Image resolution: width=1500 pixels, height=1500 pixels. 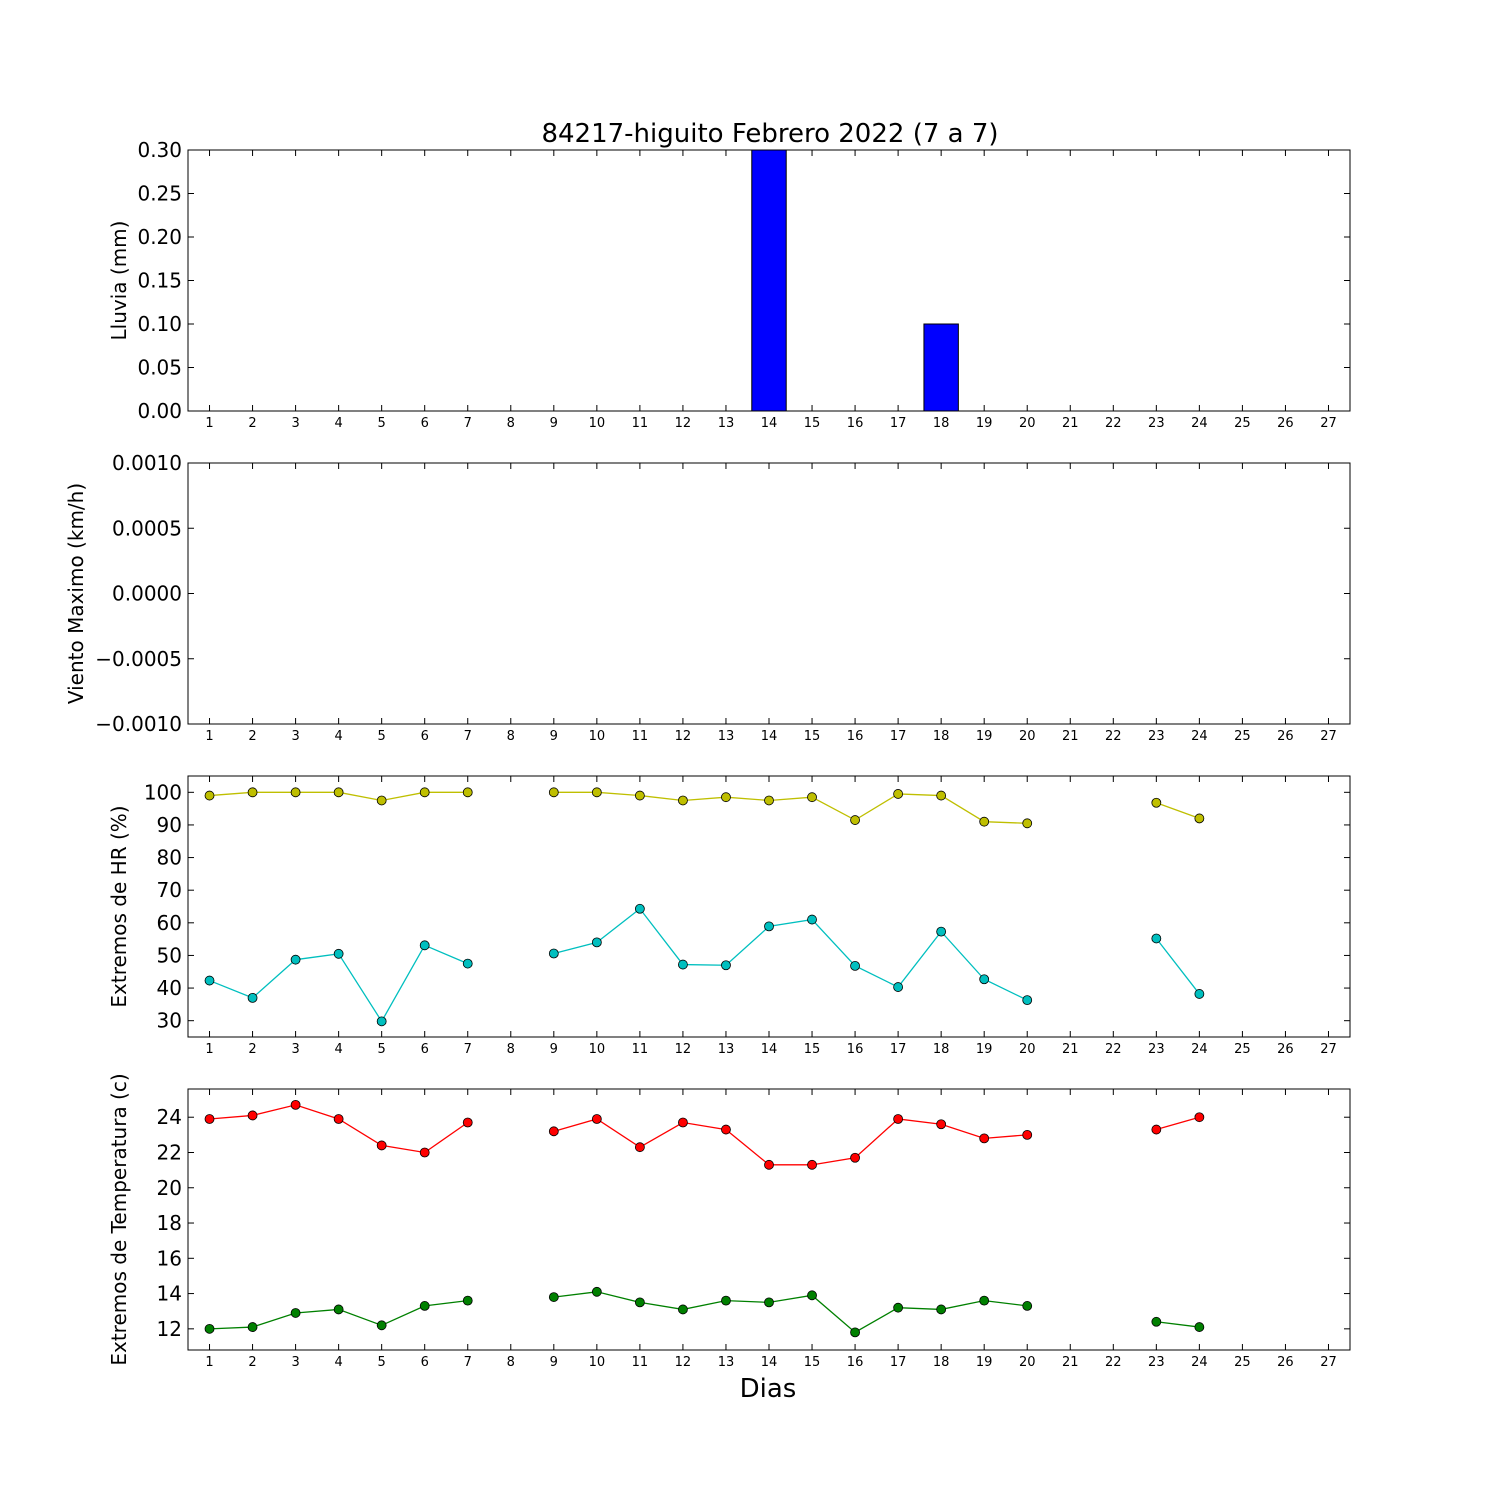 I want to click on y-tick-label: 16, so click(x=169, y=1258).